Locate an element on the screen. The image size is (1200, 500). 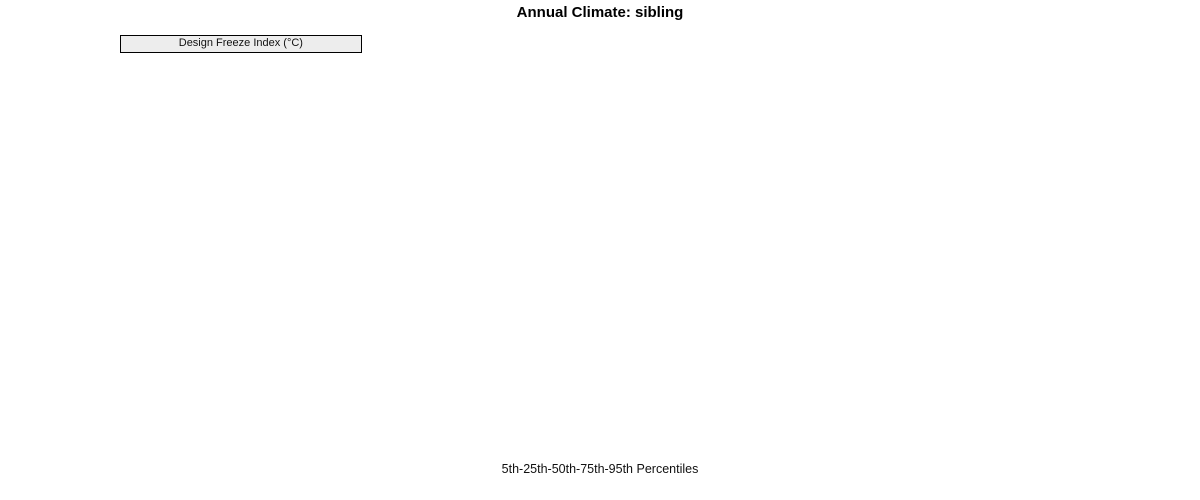
percentile-caption: 5th-25th-50th-75th-95th Percentiles is located at coordinates (600, 469).